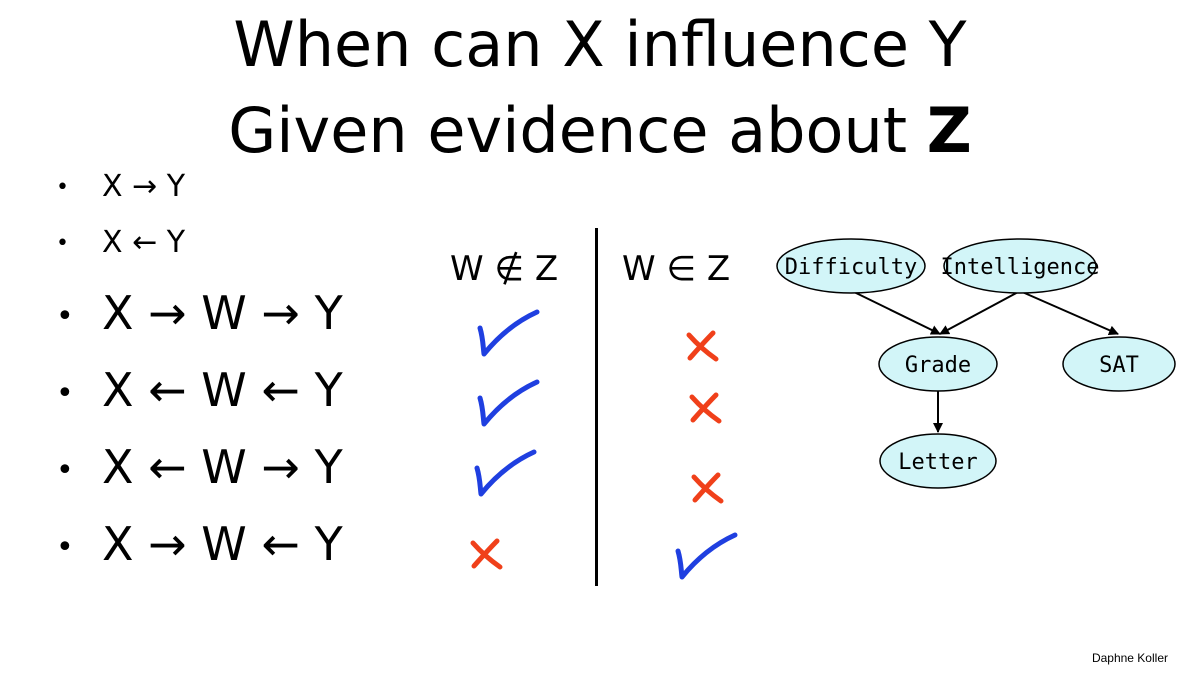  What do you see at coordinates (596, 407) in the screenshot?
I see `column-divider` at bounding box center [596, 407].